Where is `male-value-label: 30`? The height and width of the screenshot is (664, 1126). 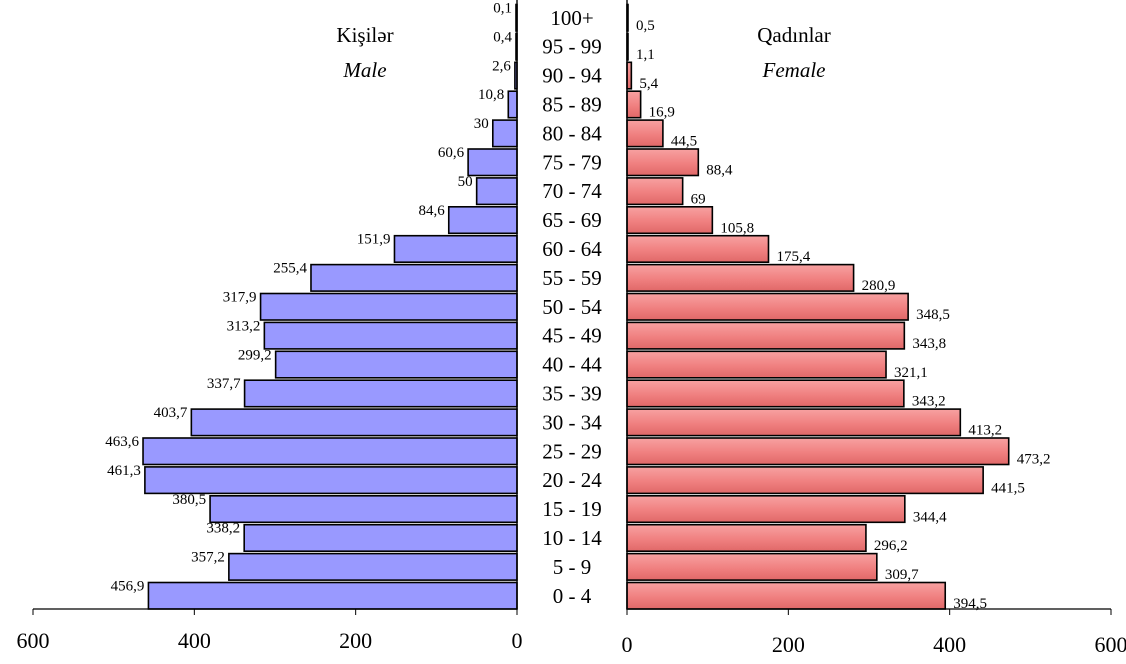
male-value-label: 30 is located at coordinates (481, 124).